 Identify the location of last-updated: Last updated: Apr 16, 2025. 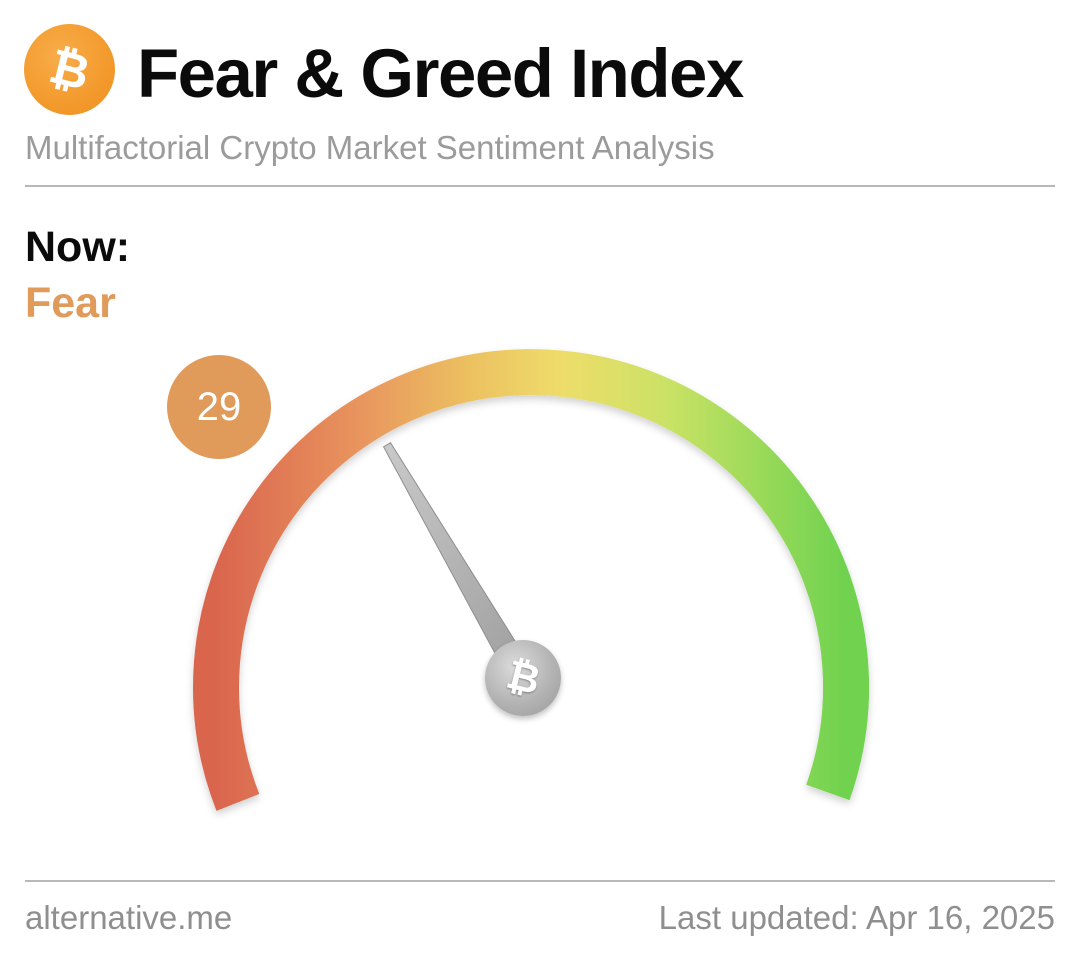
(856, 917).